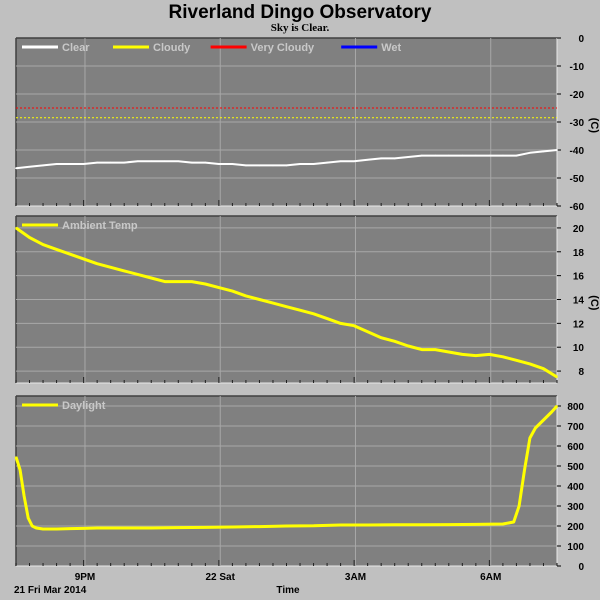 Image resolution: width=600 pixels, height=600 pixels. I want to click on y-tick-label: 400, so click(575, 487).